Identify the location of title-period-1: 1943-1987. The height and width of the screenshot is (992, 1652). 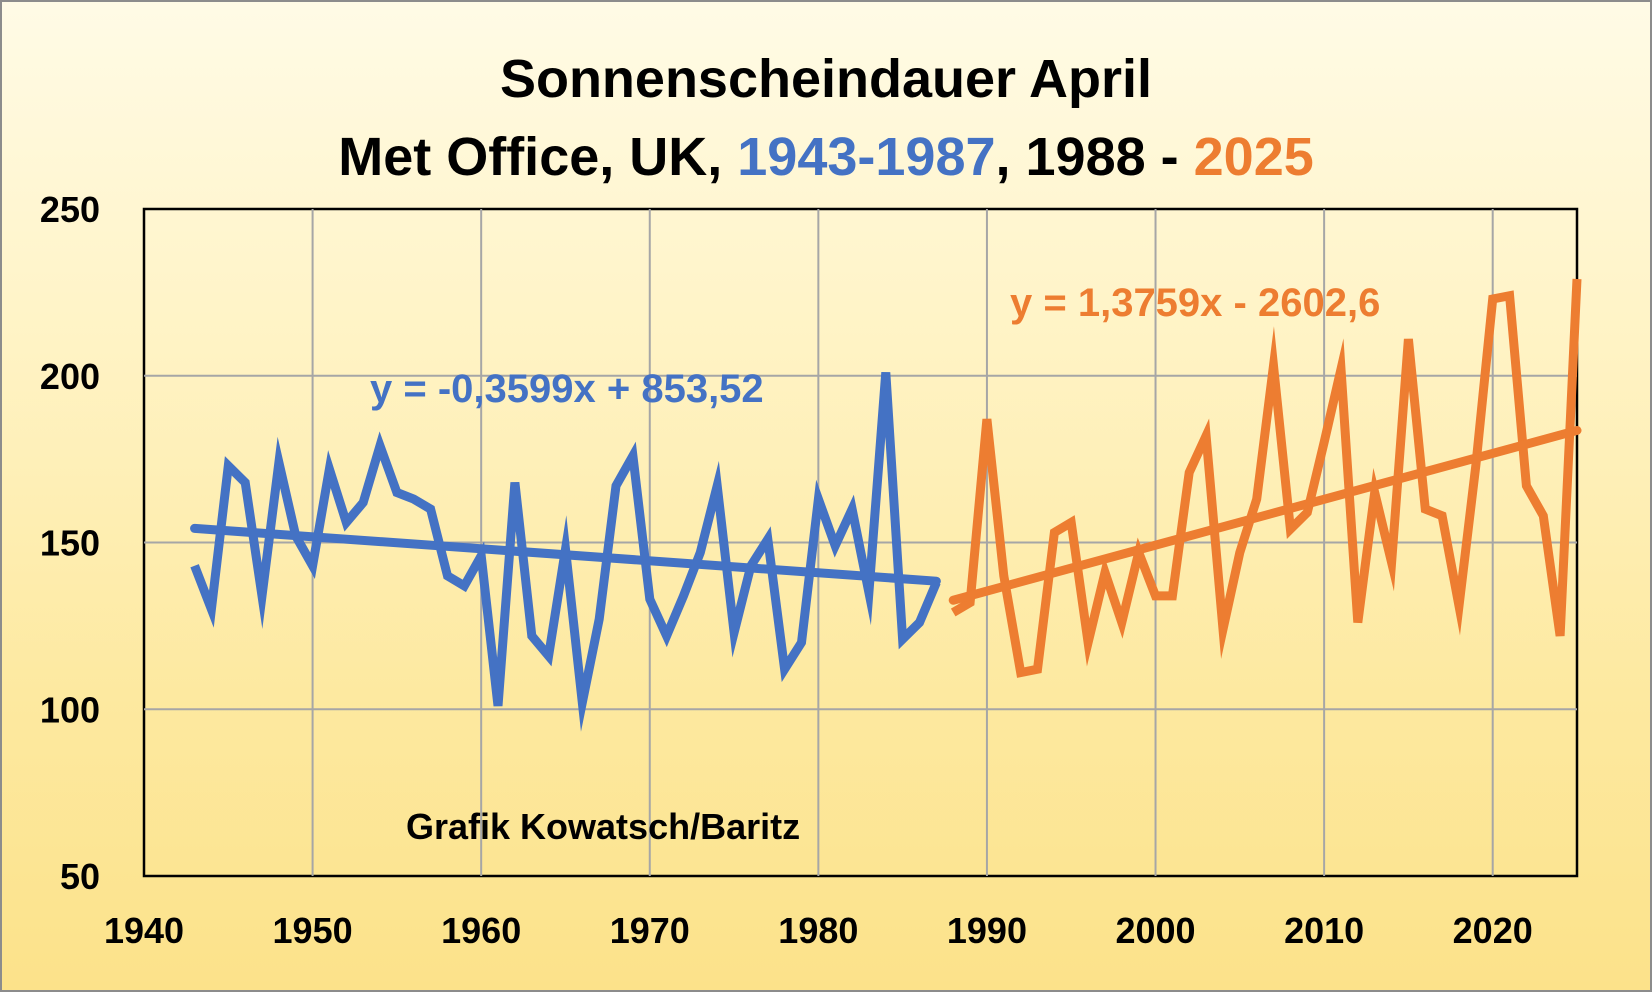
(866, 157).